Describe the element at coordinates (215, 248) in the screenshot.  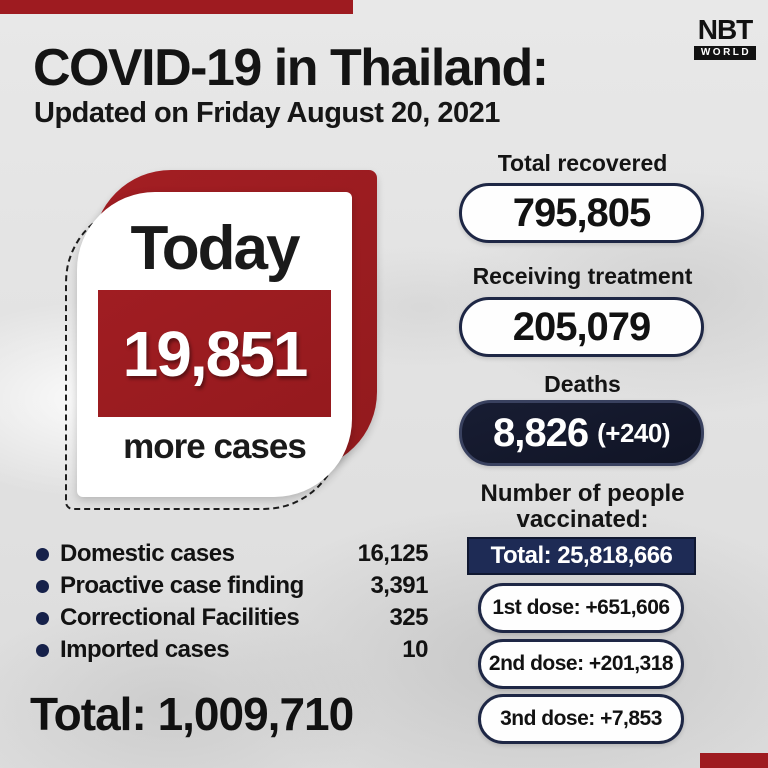
I see `today-label: Today` at that location.